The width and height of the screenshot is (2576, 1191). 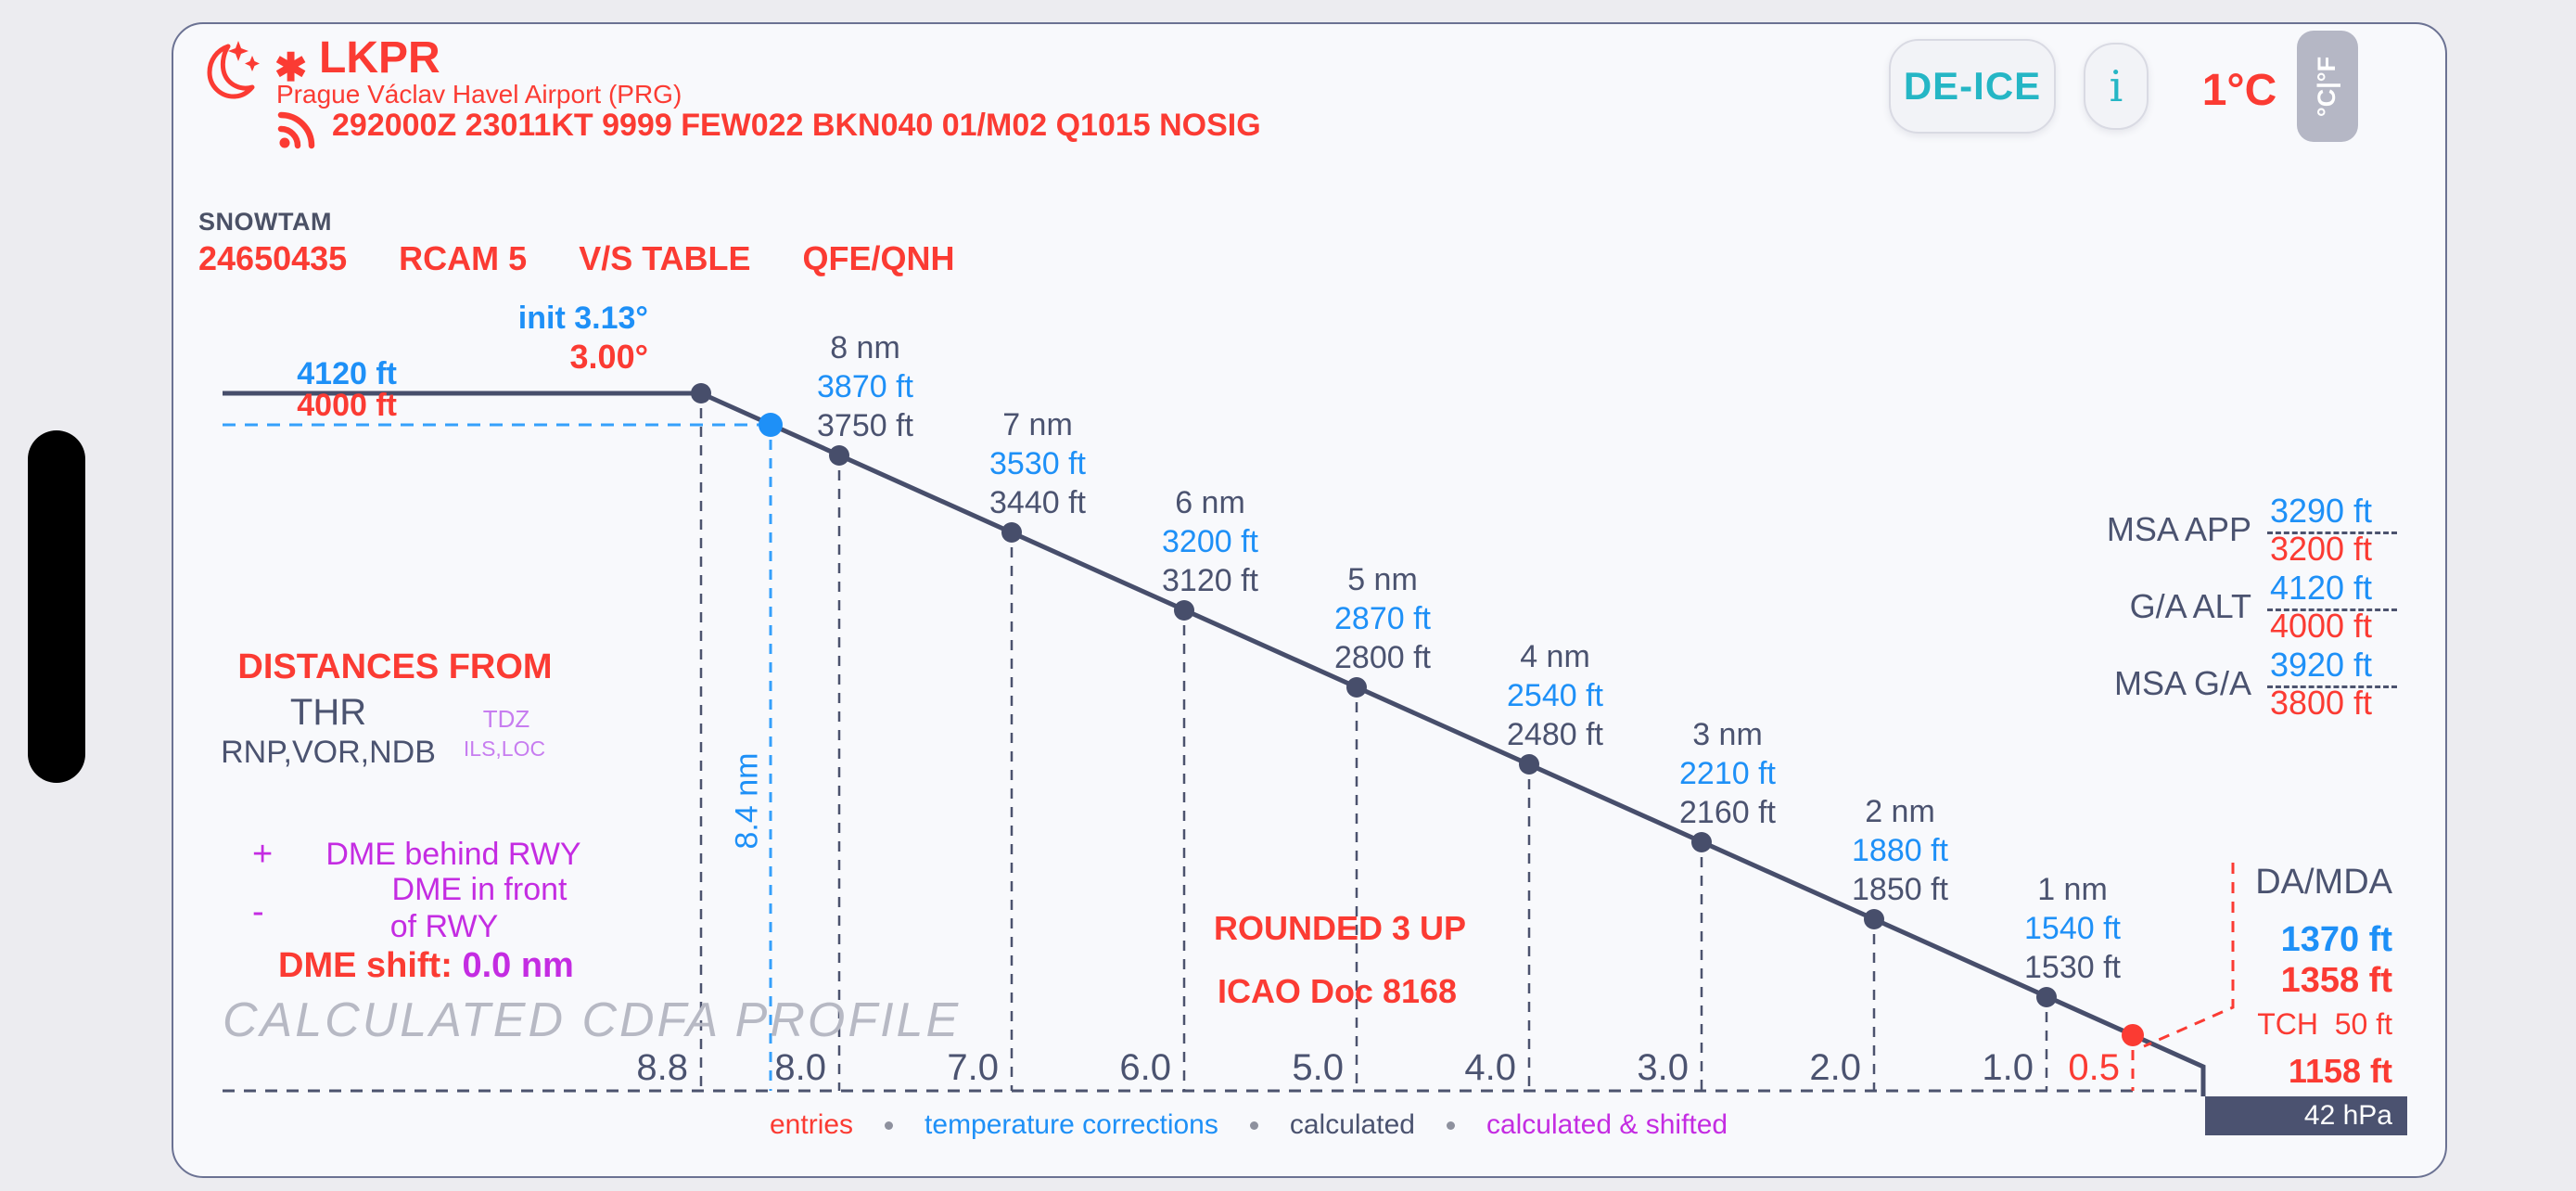 What do you see at coordinates (1607, 1124) in the screenshot?
I see `legend-item-calculated-shifted: calculated & shifted` at bounding box center [1607, 1124].